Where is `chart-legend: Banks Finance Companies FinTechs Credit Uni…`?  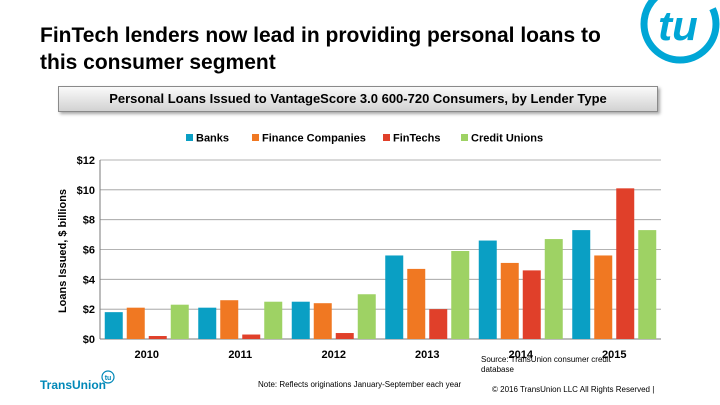
chart-legend: Banks Finance Companies FinTechs Credit Uni… is located at coordinates (364, 139).